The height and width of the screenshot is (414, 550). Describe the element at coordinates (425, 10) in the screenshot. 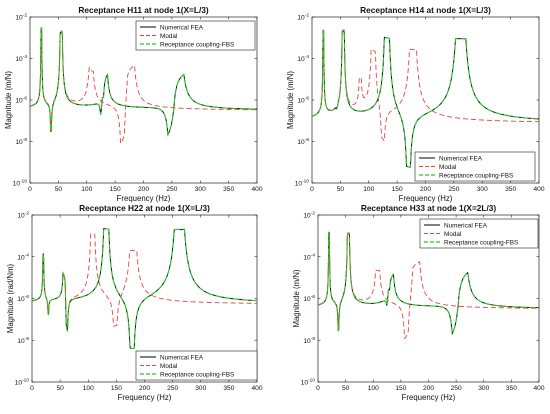

I see `chart-title: Receptance H14 at node 1(X=L/3)` at that location.